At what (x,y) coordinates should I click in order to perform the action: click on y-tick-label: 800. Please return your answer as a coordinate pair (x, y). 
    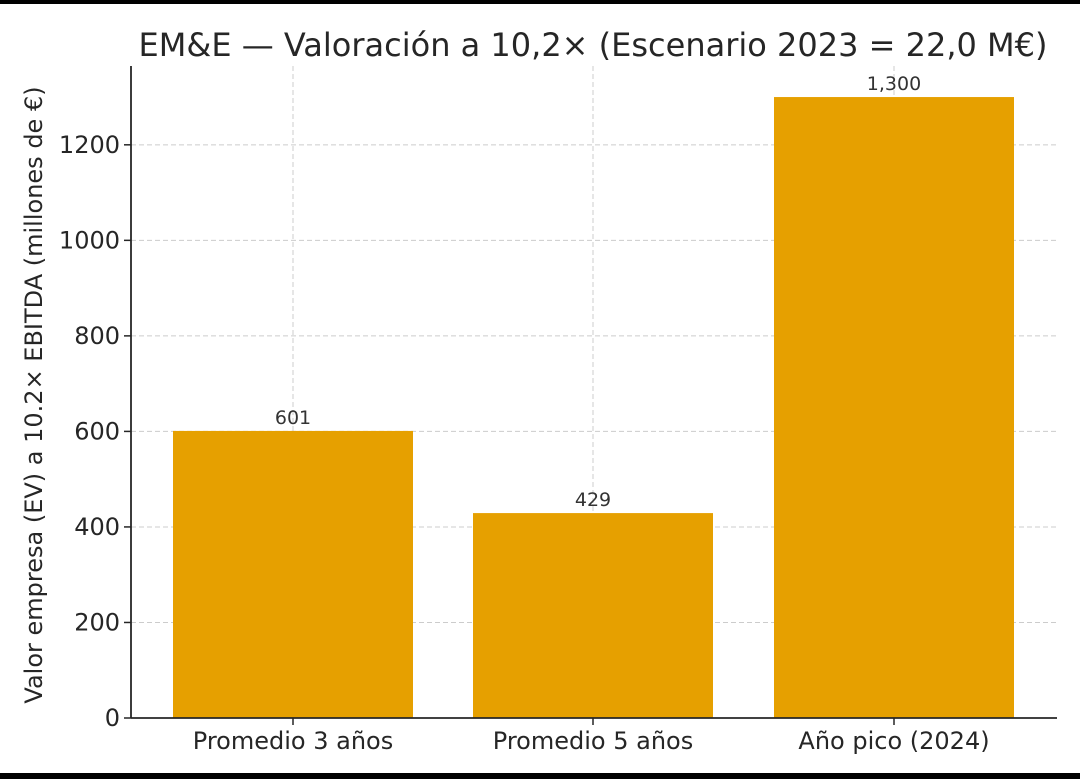
    Looking at the image, I should click on (97, 336).